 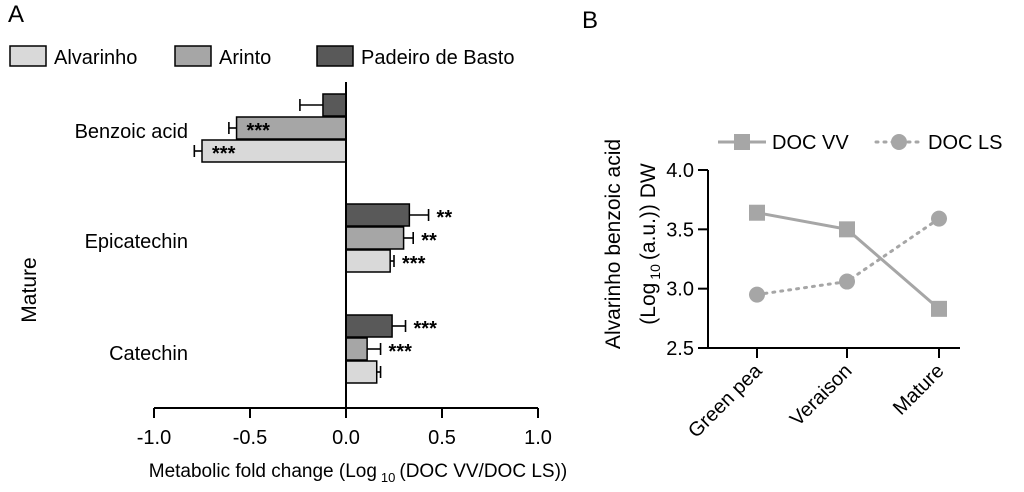 What do you see at coordinates (821, 395) in the screenshot?
I see `x-tick-label-1: Veraison` at bounding box center [821, 395].